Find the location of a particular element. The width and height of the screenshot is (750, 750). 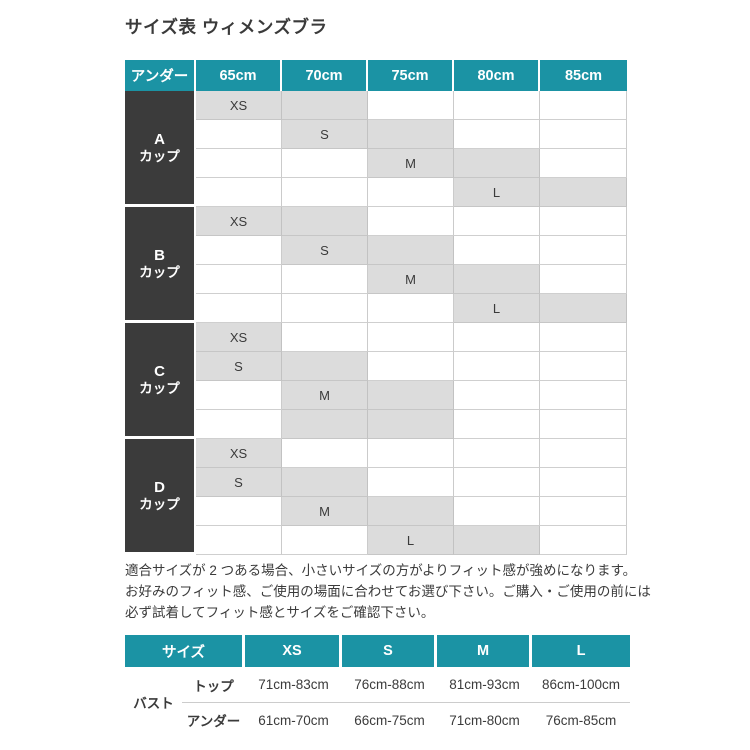

cup-label-a: A カップ is located at coordinates (160, 149).